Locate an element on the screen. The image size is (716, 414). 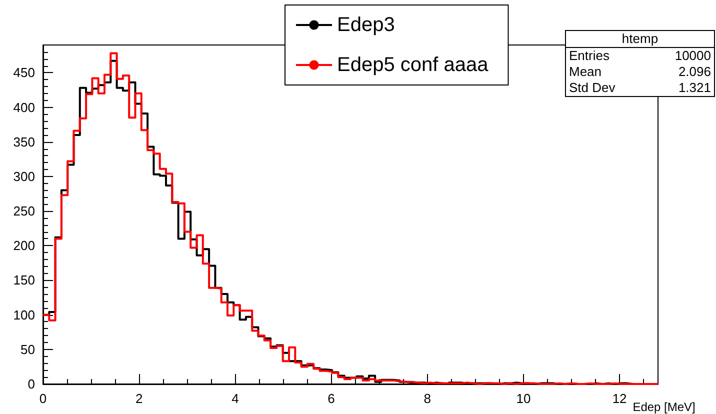
annotation: htemp is located at coordinates (640, 39).